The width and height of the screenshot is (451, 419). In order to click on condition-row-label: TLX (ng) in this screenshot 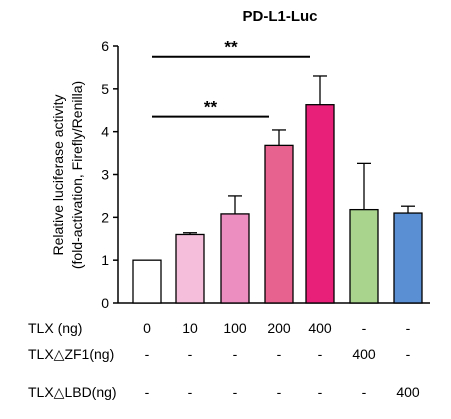, I will do `click(55, 328)`.